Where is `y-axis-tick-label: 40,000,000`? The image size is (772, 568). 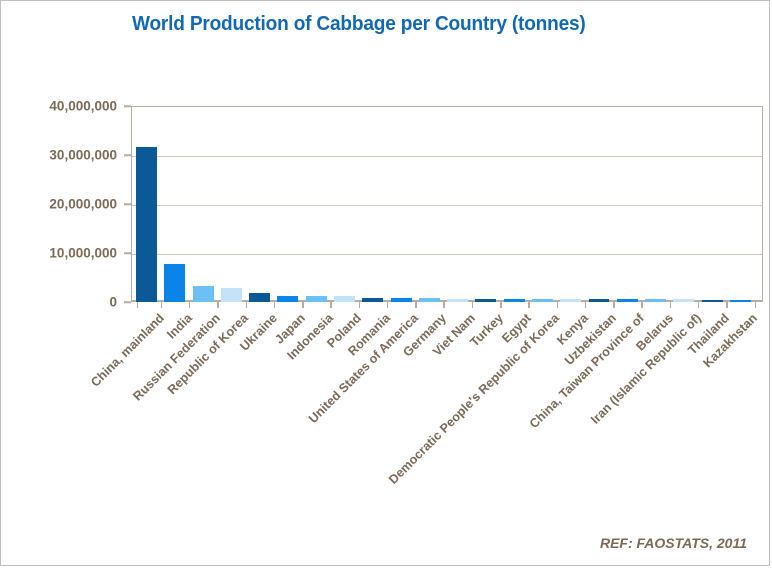
y-axis-tick-label: 40,000,000 is located at coordinates (83, 106).